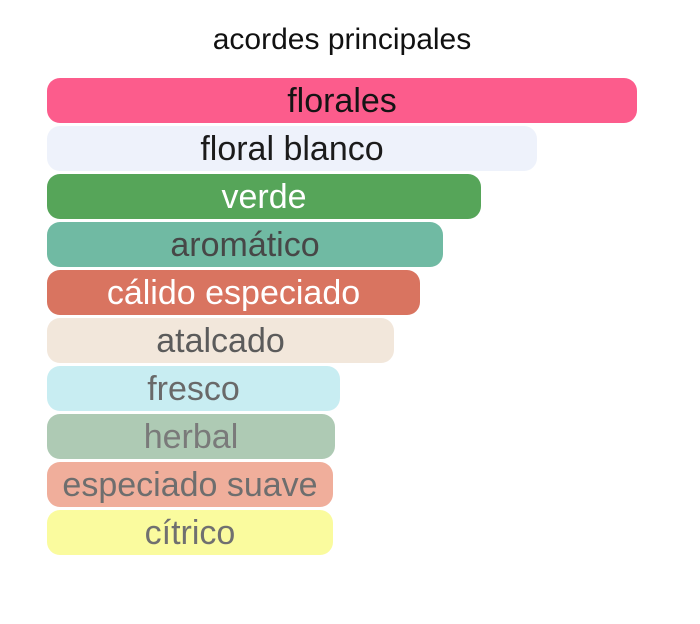 The image size is (700, 624). I want to click on chart-title: acordes principales, so click(342, 39).